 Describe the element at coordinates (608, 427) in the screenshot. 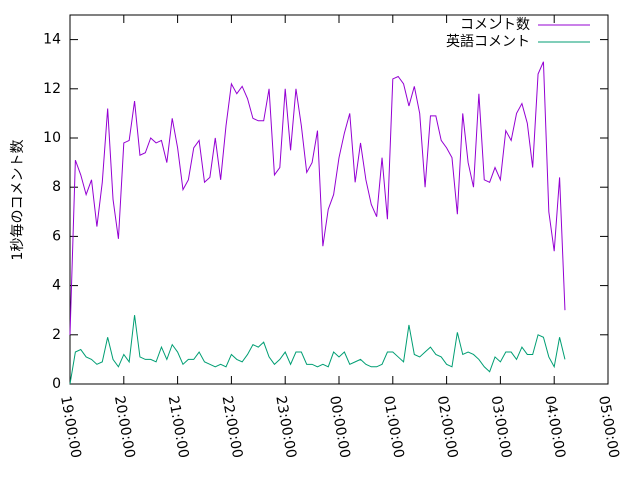

I see `x-tick-label: 05:00:00` at that location.